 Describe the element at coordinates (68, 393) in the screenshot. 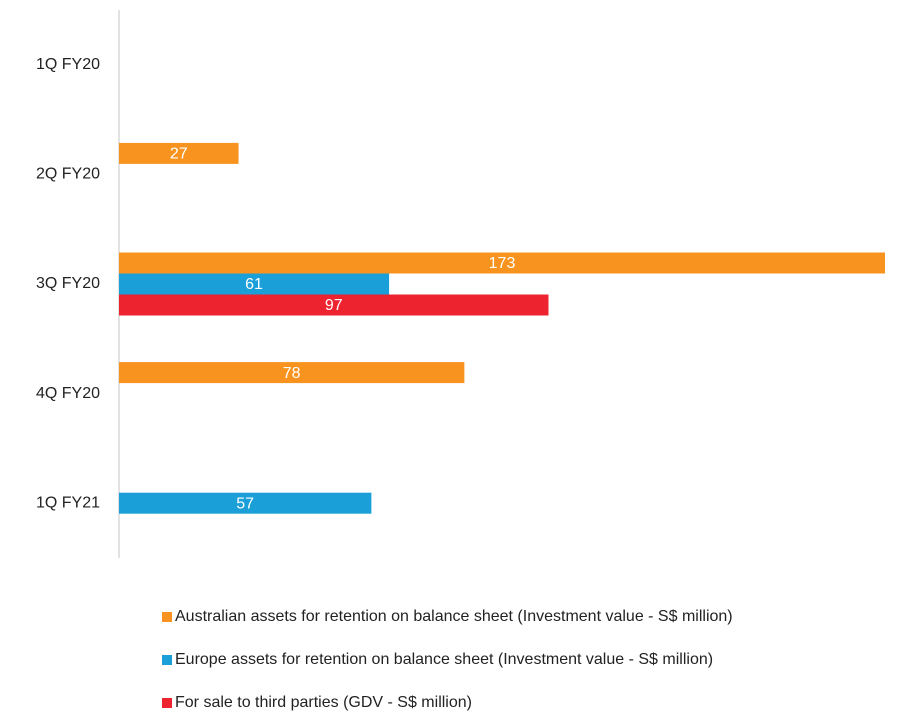

I see `y-tick-label: 4Q FY20` at that location.